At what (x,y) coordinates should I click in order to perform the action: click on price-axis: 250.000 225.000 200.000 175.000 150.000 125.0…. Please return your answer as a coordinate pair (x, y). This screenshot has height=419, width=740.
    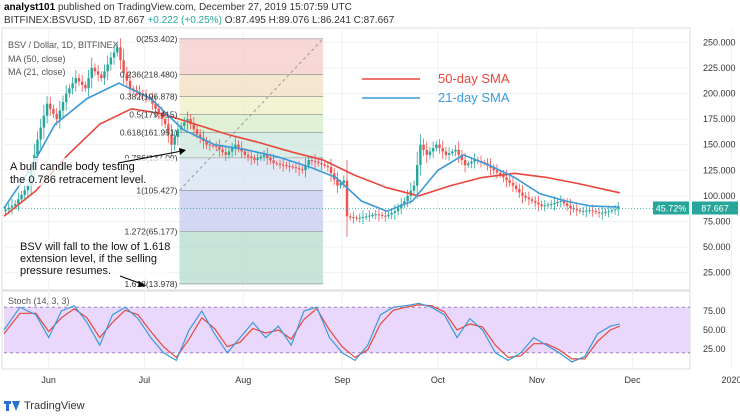
    Looking at the image, I should click on (695, 157).